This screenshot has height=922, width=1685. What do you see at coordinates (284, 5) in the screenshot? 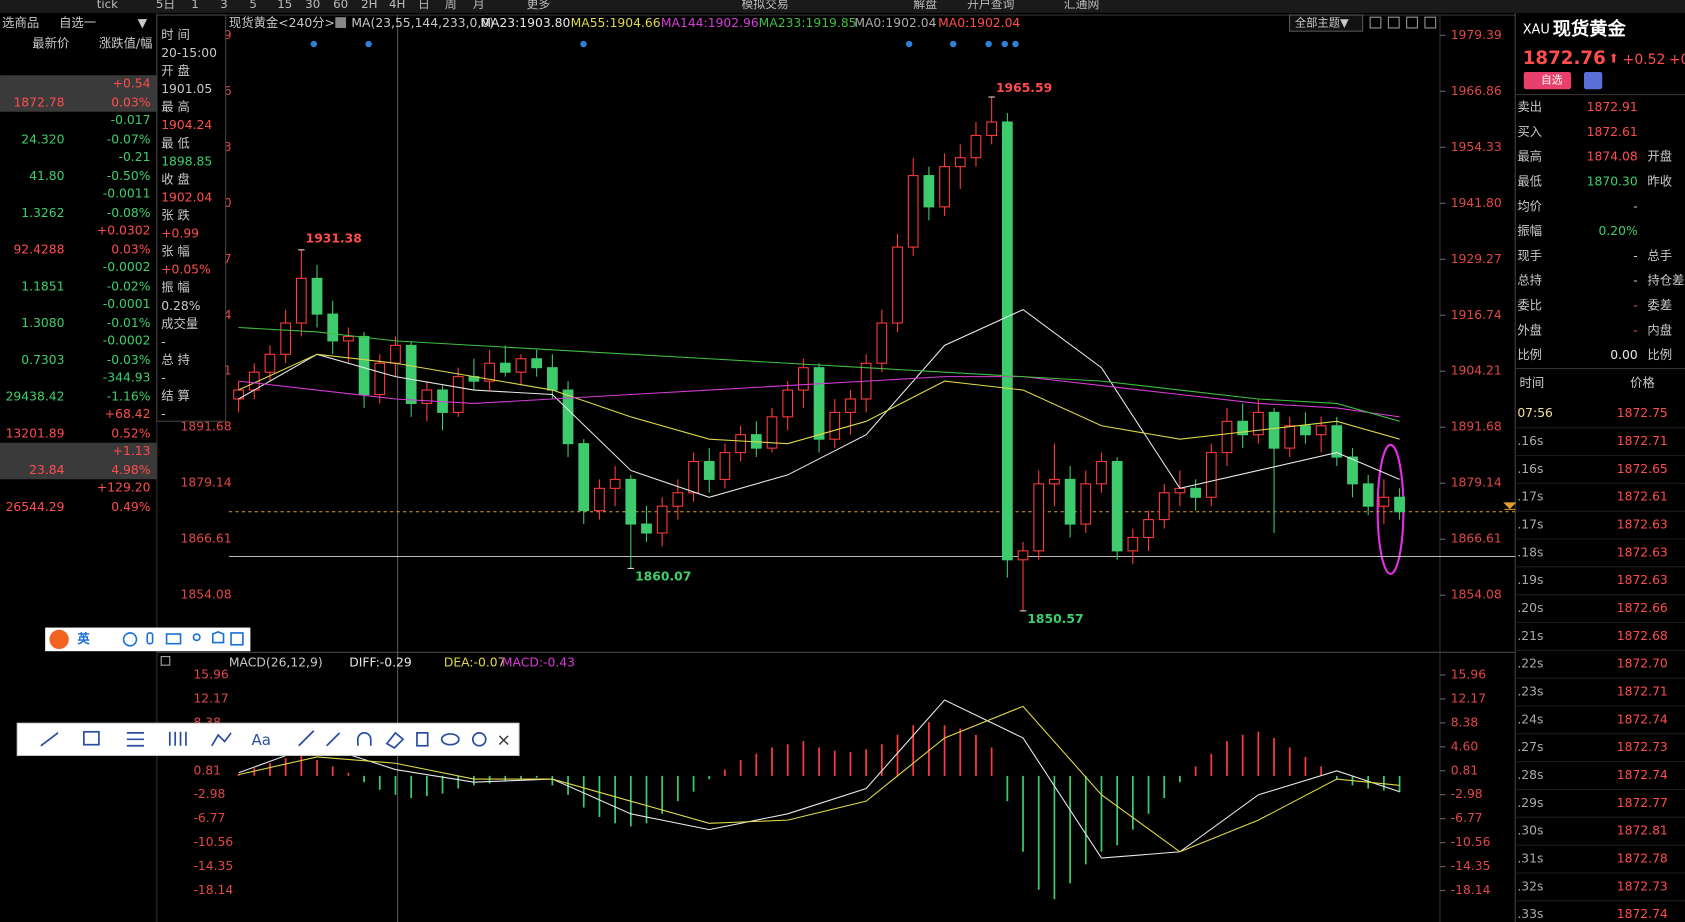
I see `toolbar-button: 15` at bounding box center [284, 5].